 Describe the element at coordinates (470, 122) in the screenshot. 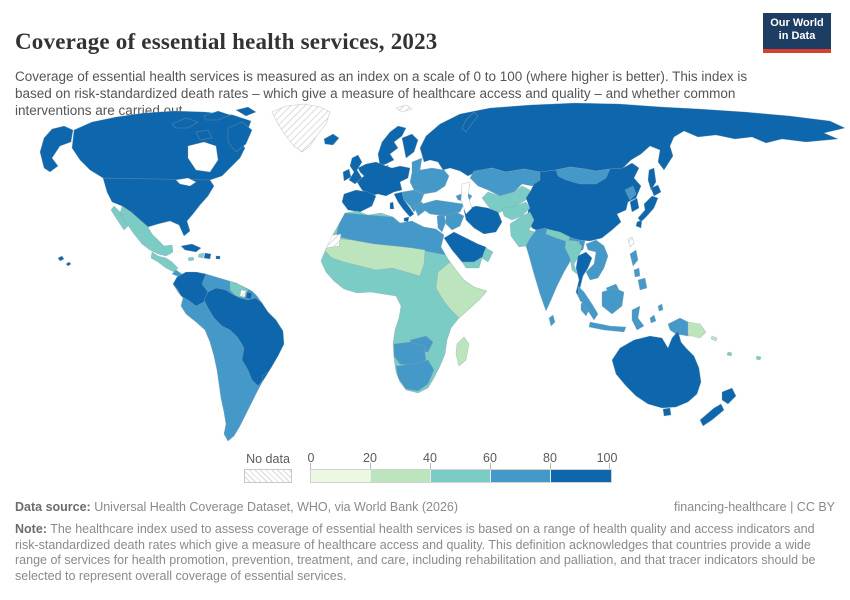

I see `island-novaya-zemlya` at that location.